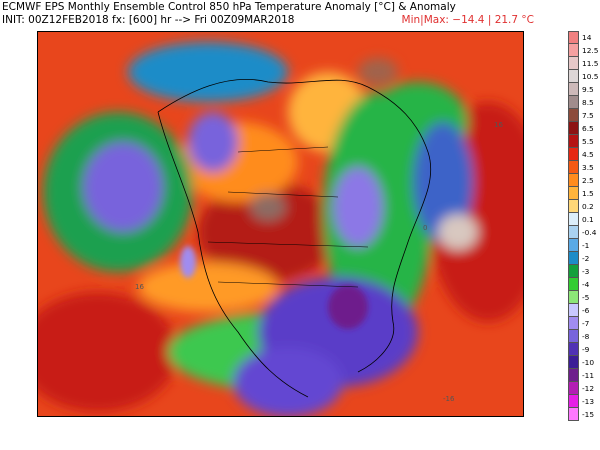 The image size is (600, 450). Describe the element at coordinates (208, 72) in the screenshot. I see `blue-band-arctic` at that location.